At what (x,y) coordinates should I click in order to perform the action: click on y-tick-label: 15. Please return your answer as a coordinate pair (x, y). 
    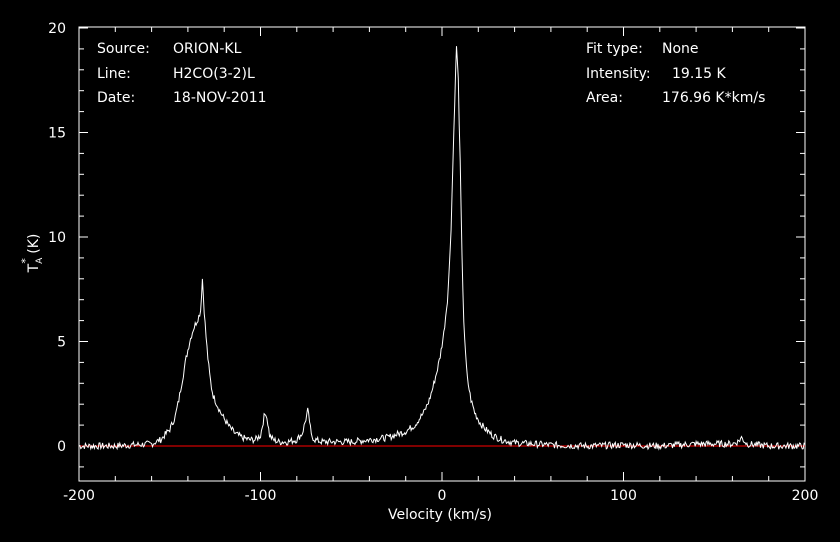
    Looking at the image, I should click on (57, 134).